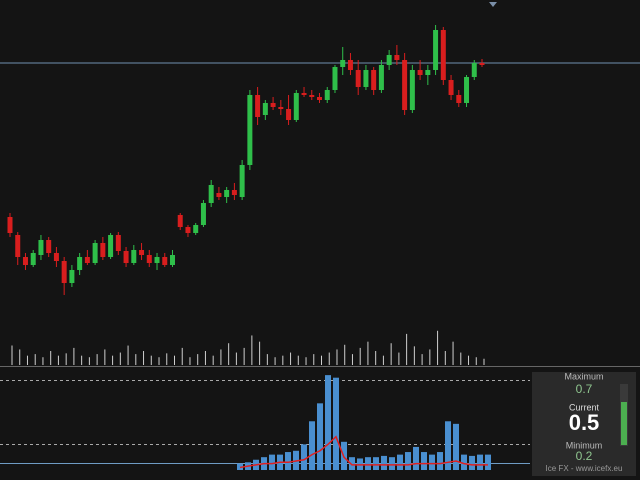 The height and width of the screenshot is (480, 640). Describe the element at coordinates (624, 415) in the screenshot. I see `gauge` at that location.